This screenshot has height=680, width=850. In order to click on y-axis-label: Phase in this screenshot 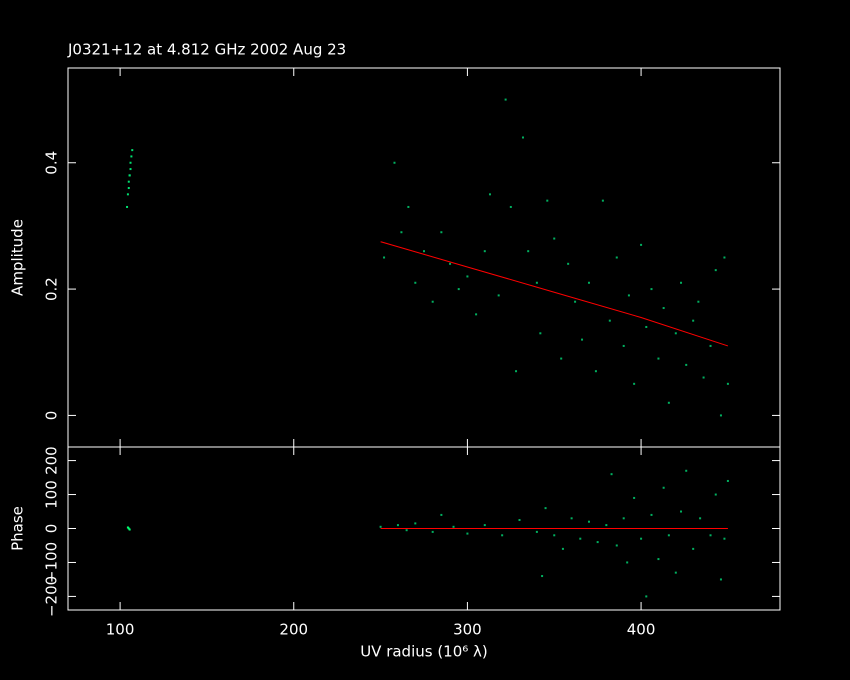, I will do `click(18, 528)`.